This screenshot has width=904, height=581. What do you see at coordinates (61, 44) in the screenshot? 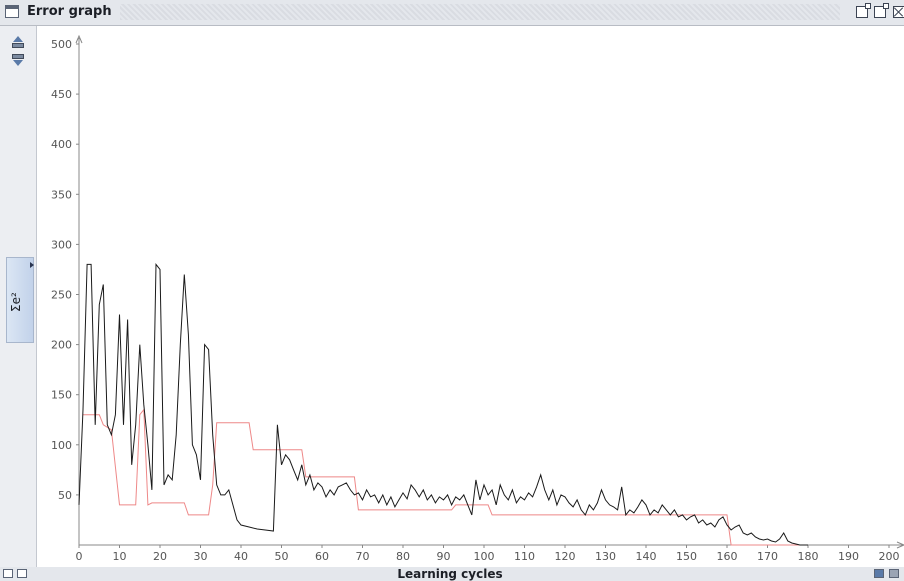
I see `y-tick-label: 500` at bounding box center [61, 44].